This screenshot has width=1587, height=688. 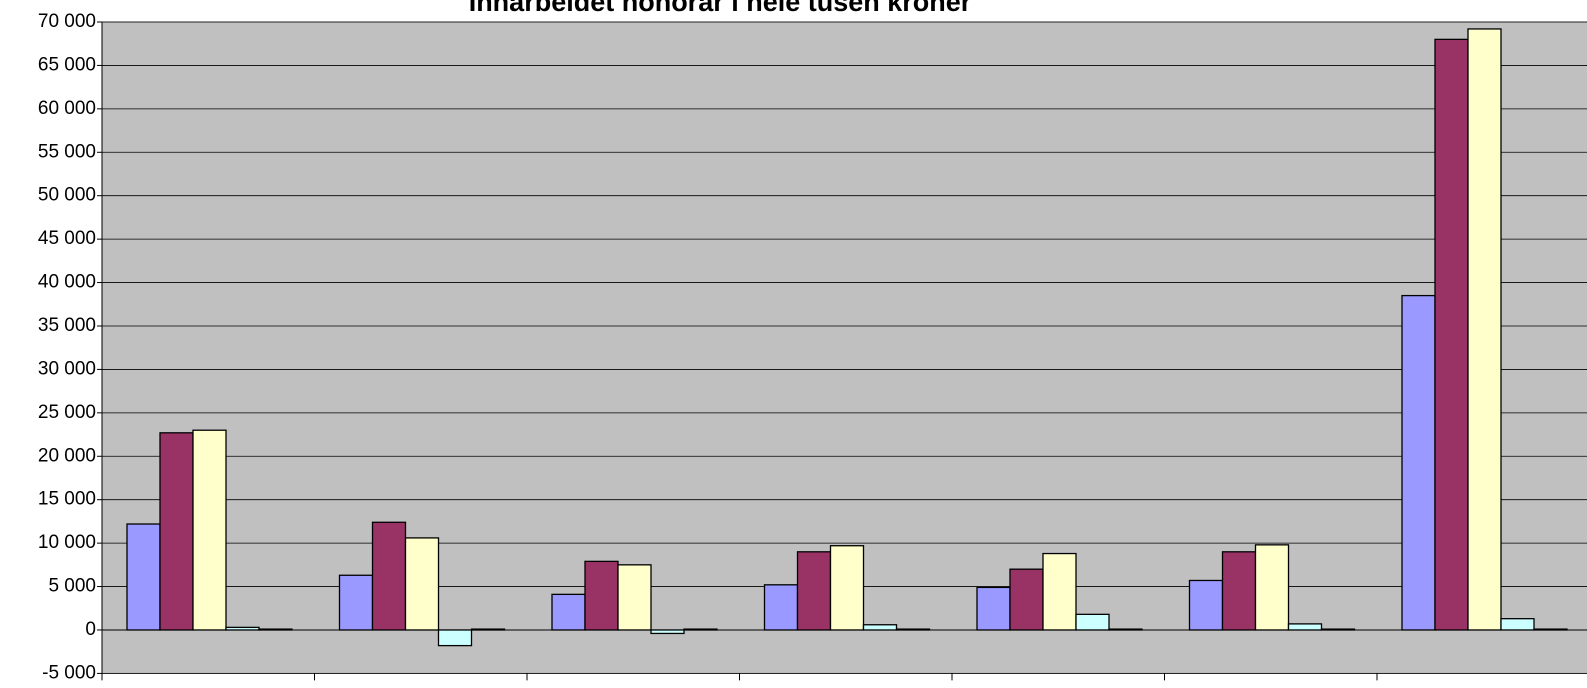 I want to click on y-tick-label: 45 000, so click(x=67, y=238).